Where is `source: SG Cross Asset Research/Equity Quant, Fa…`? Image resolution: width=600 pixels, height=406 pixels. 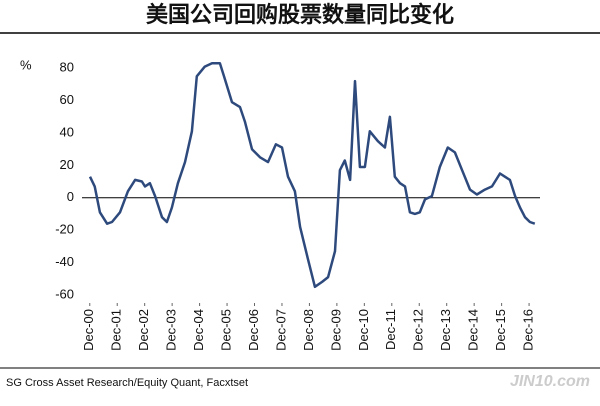
source: SG Cross Asset Research/Equity Quant, Fa… is located at coordinates (127, 383).